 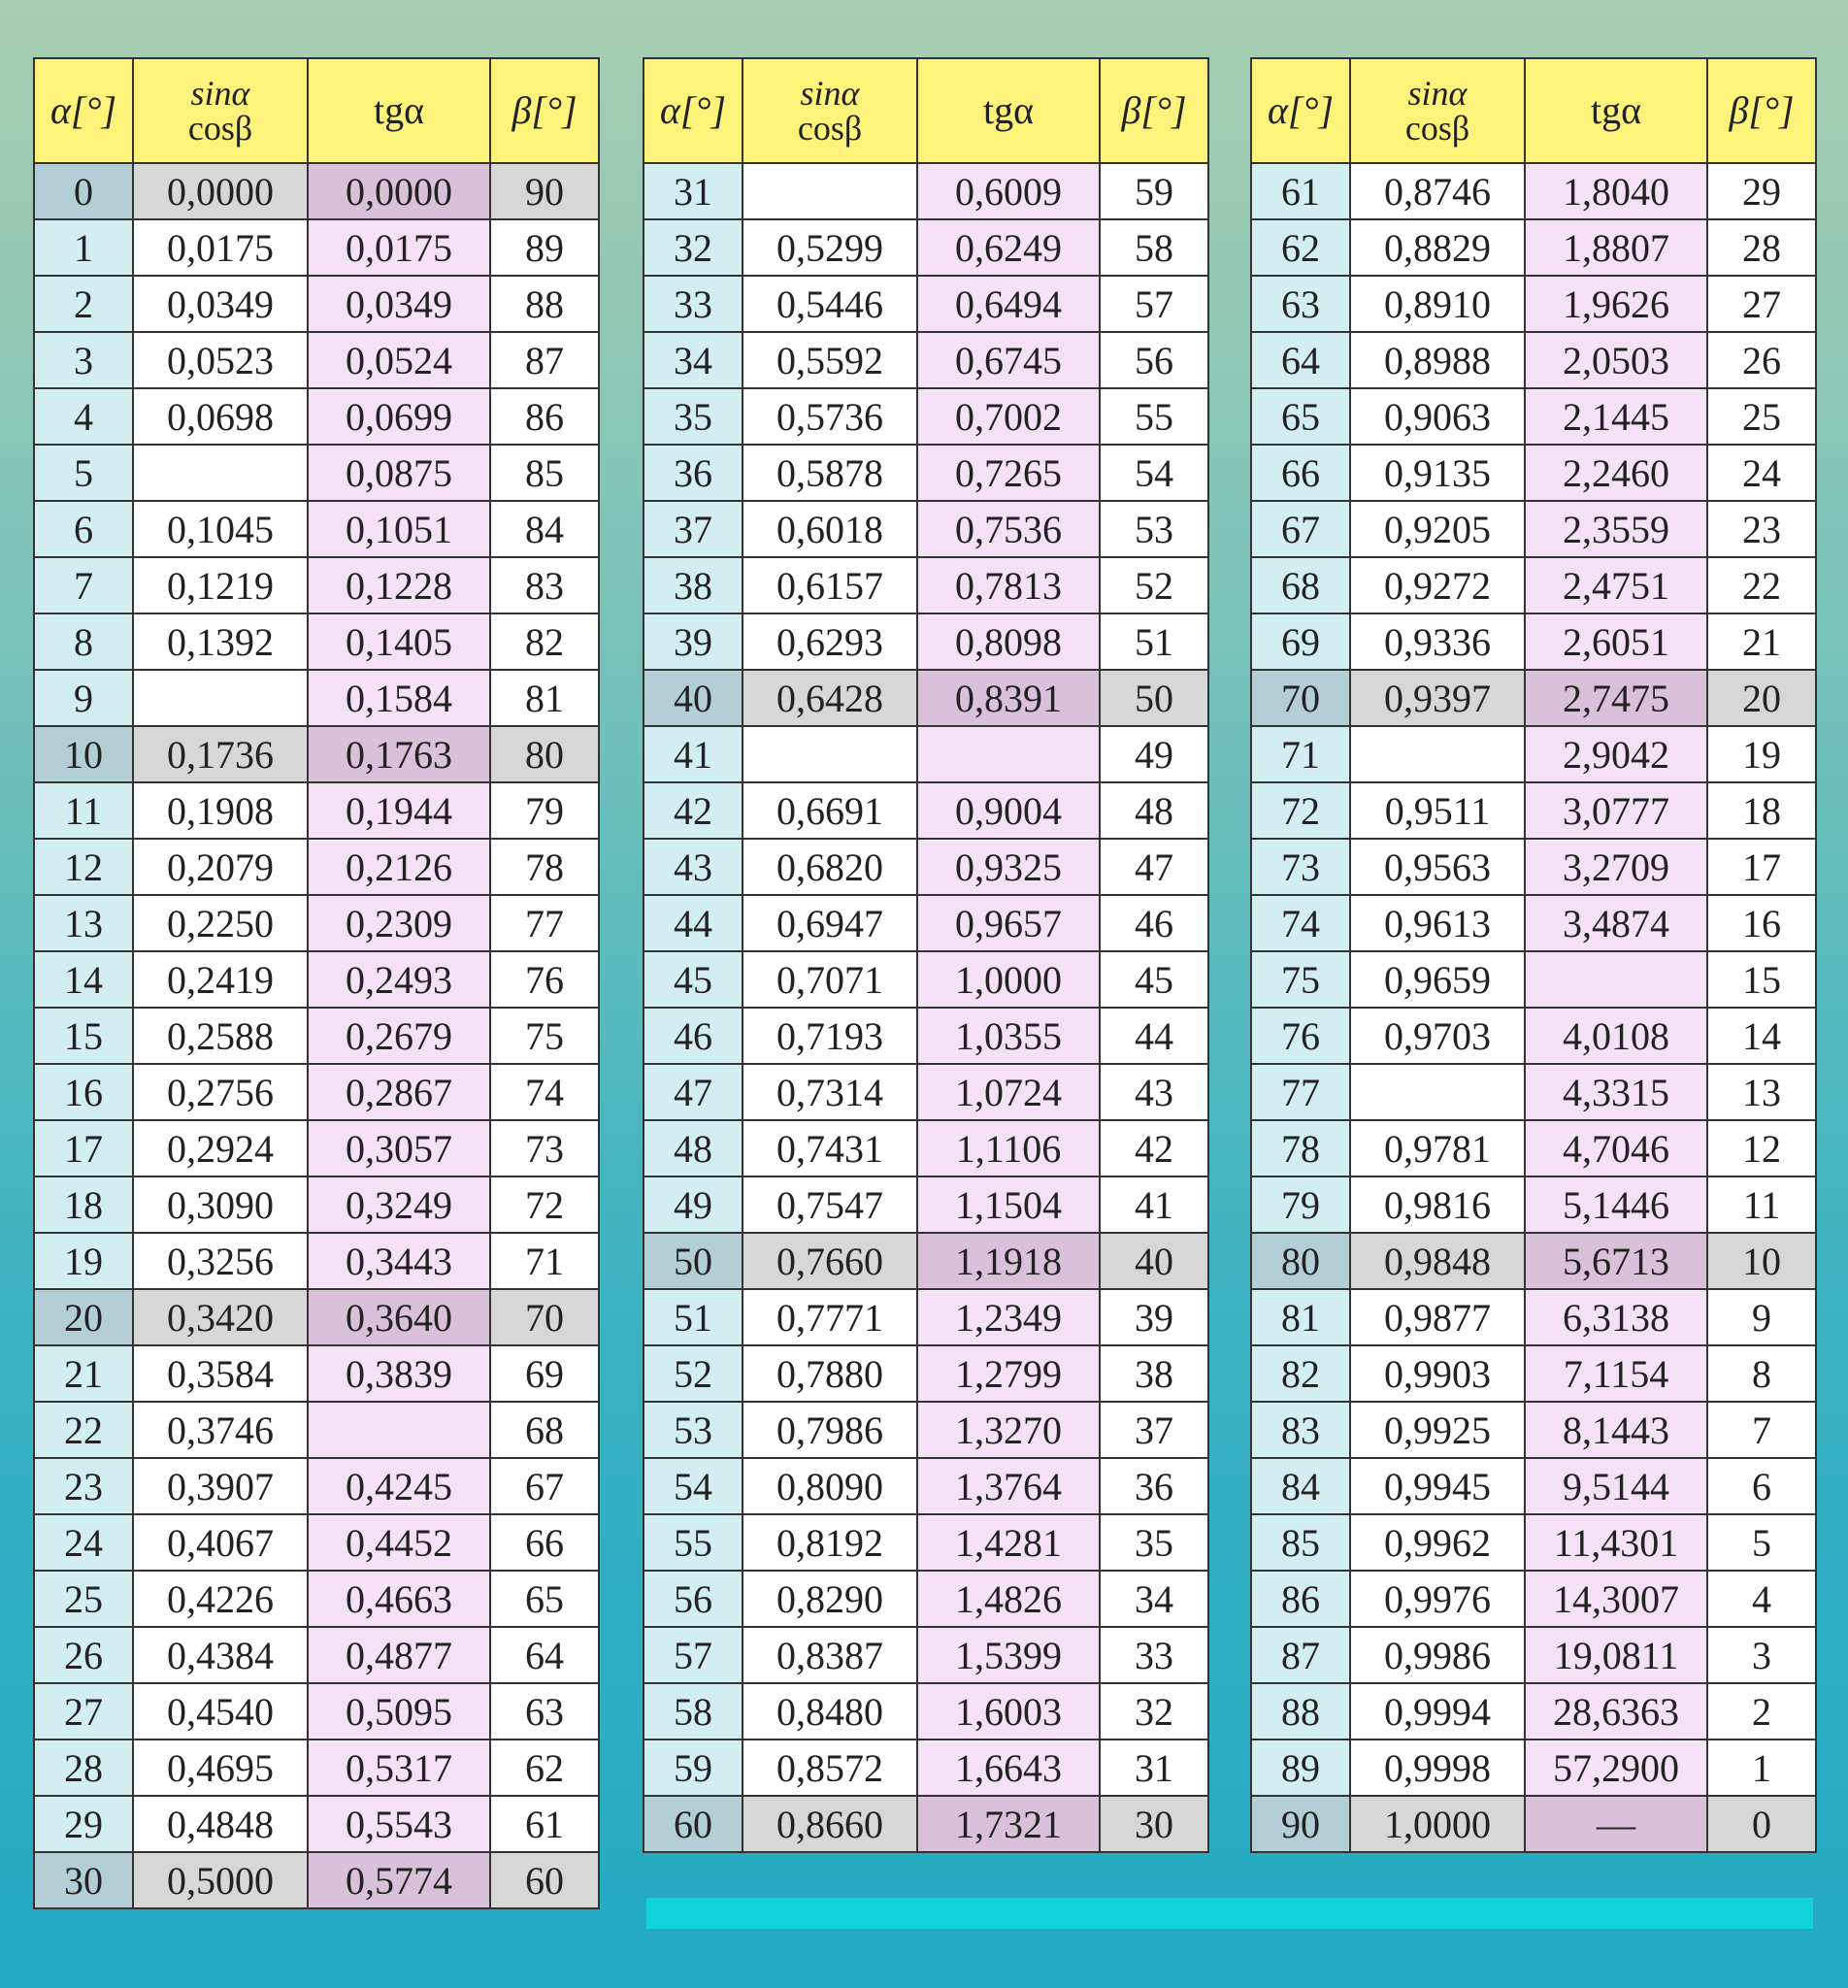 I want to click on alpha-cell: 66, so click(x=1300, y=473).